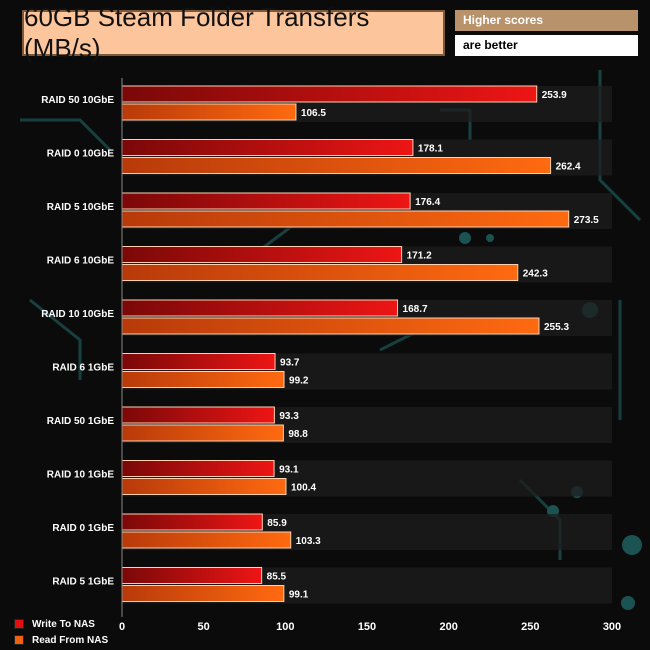 This screenshot has width=650, height=650. I want to click on data-label: 253.9, so click(554, 95).